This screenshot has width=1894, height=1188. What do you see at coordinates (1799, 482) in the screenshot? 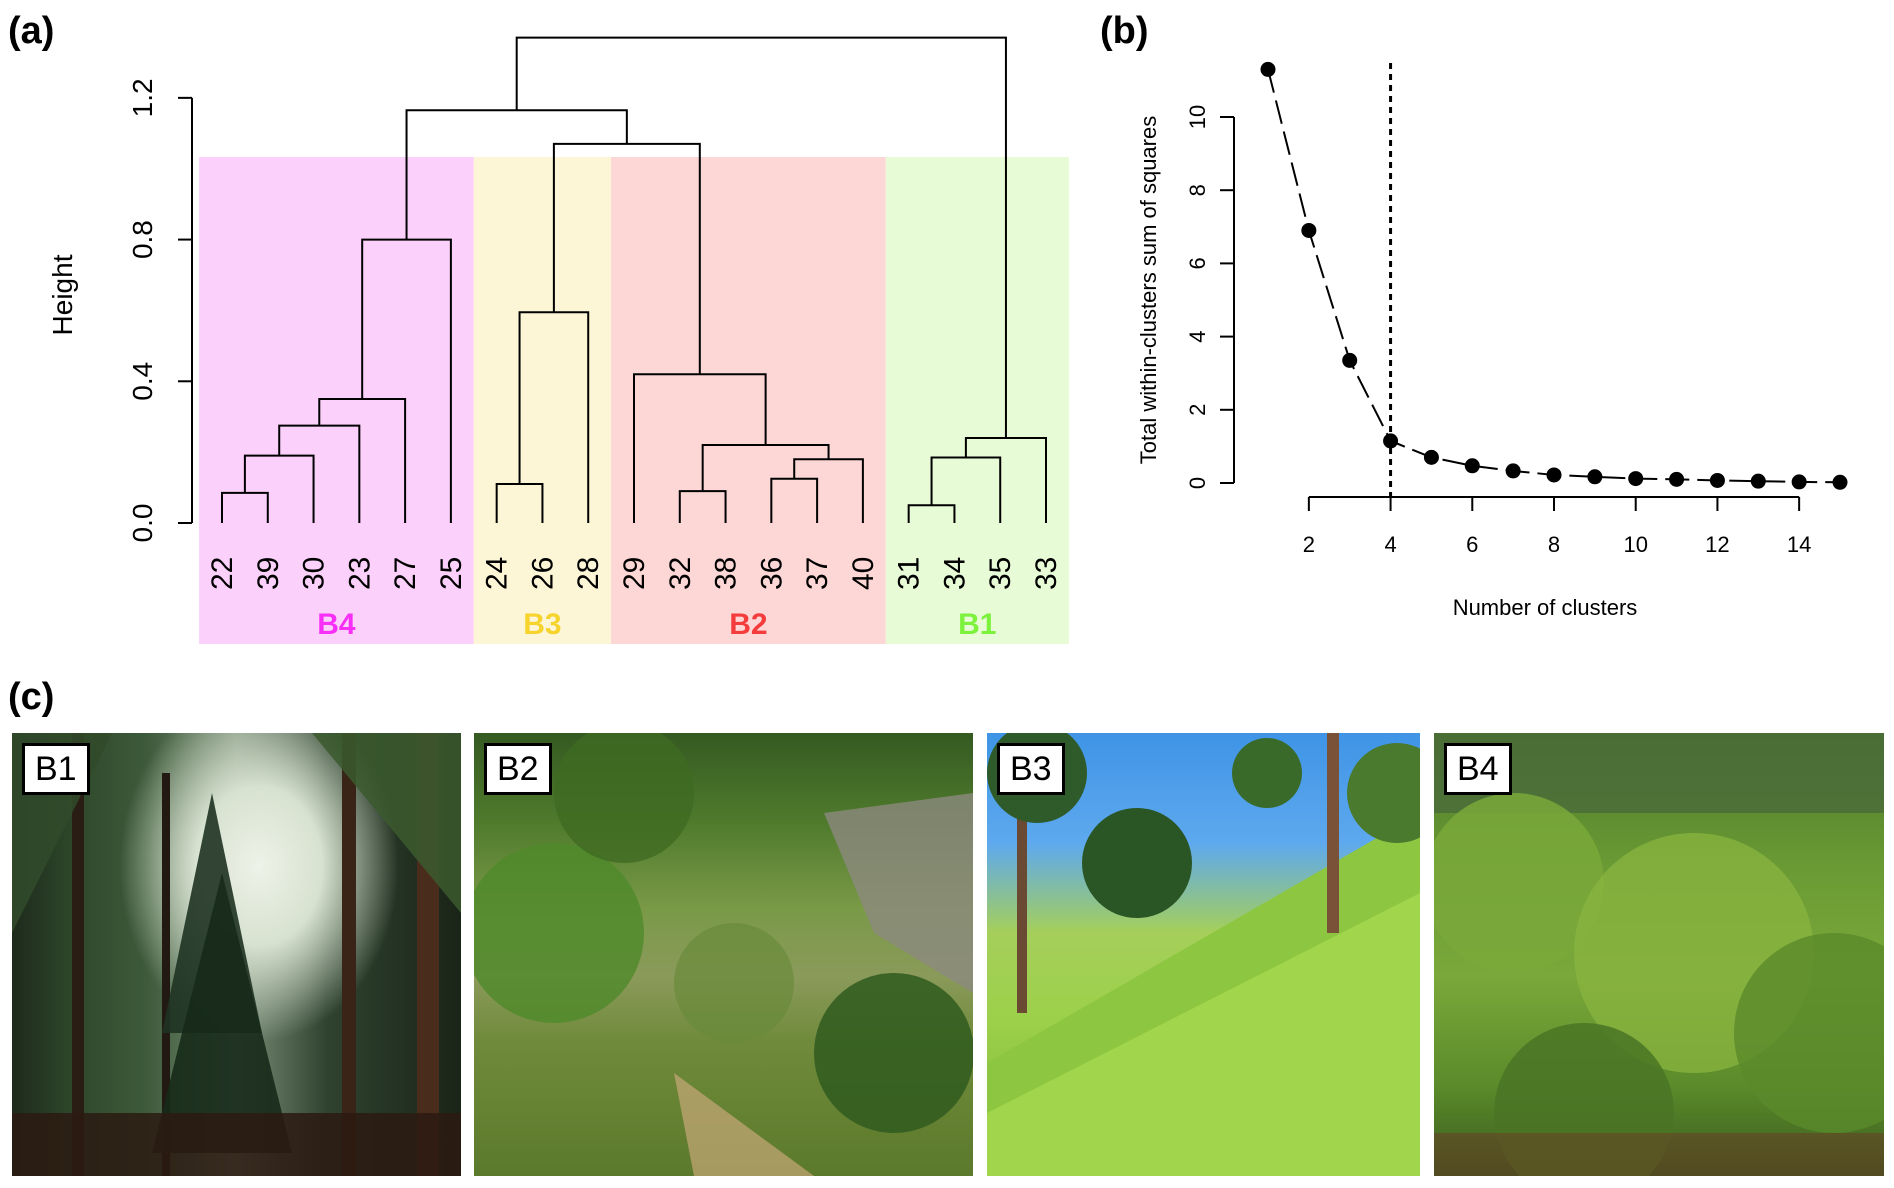
I see `elbow-point-k14` at bounding box center [1799, 482].